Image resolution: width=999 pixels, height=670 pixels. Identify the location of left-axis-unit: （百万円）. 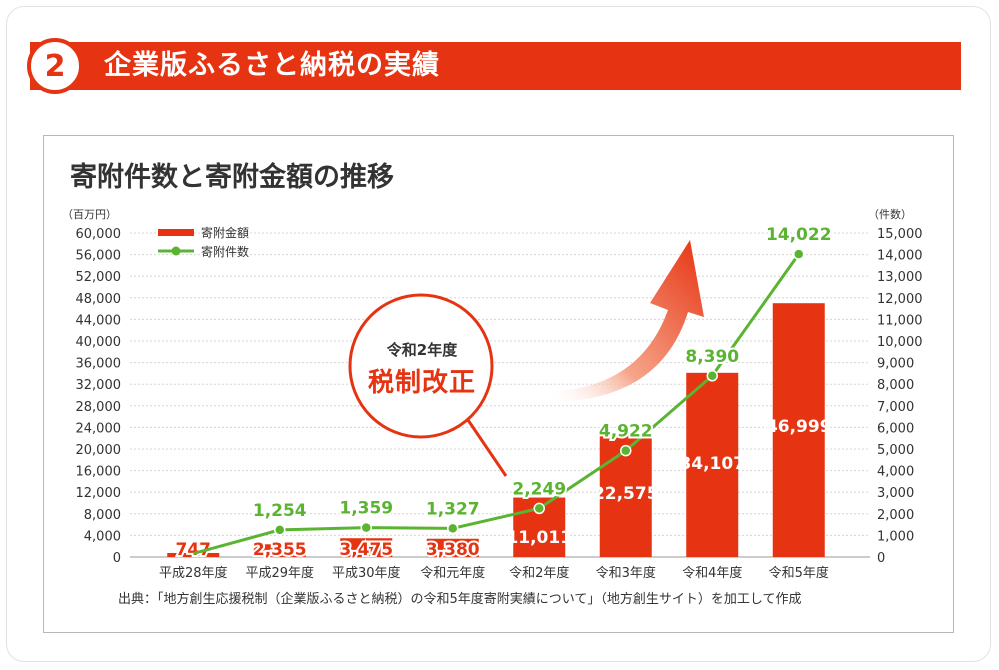
(89, 214).